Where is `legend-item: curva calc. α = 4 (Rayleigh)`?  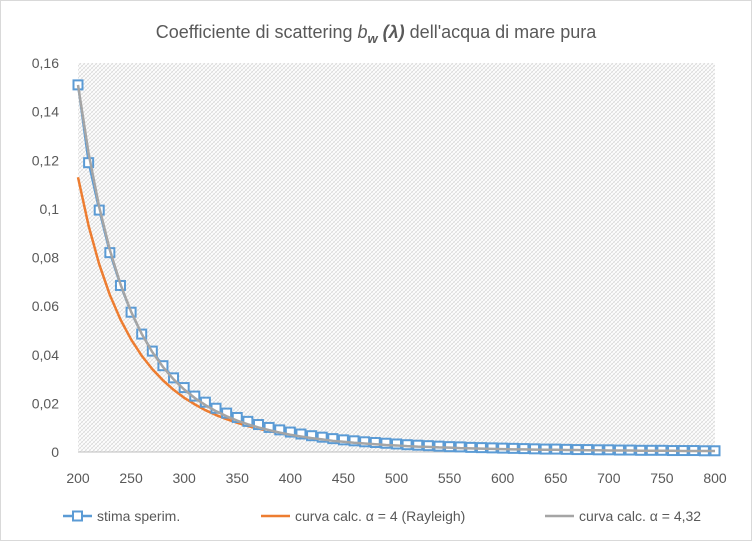 legend-item: curva calc. α = 4 (Rayleigh) is located at coordinates (363, 516).